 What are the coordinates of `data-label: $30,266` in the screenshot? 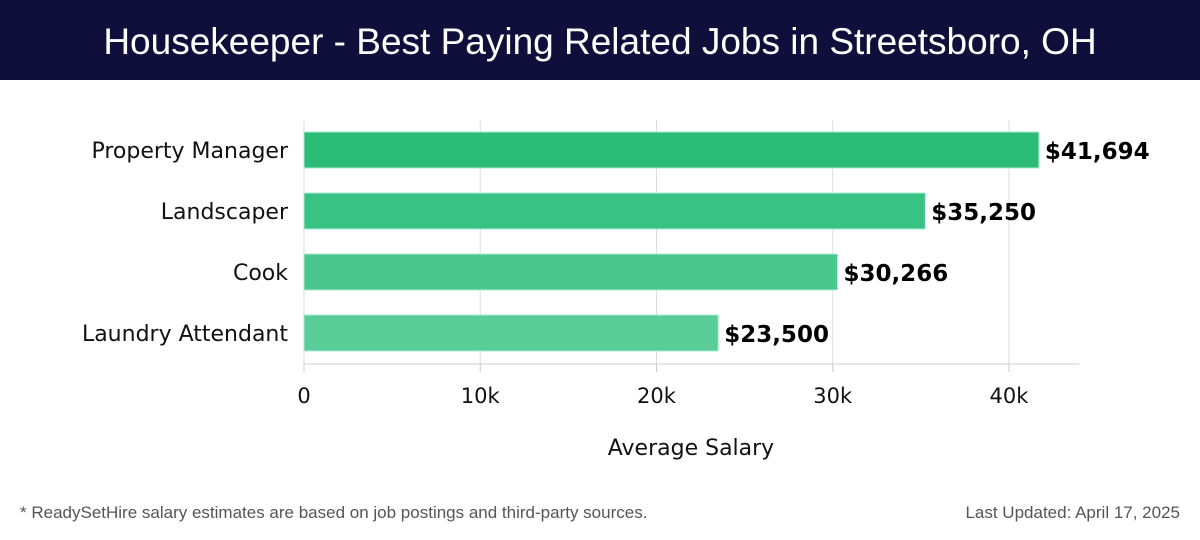 It's located at (895, 274).